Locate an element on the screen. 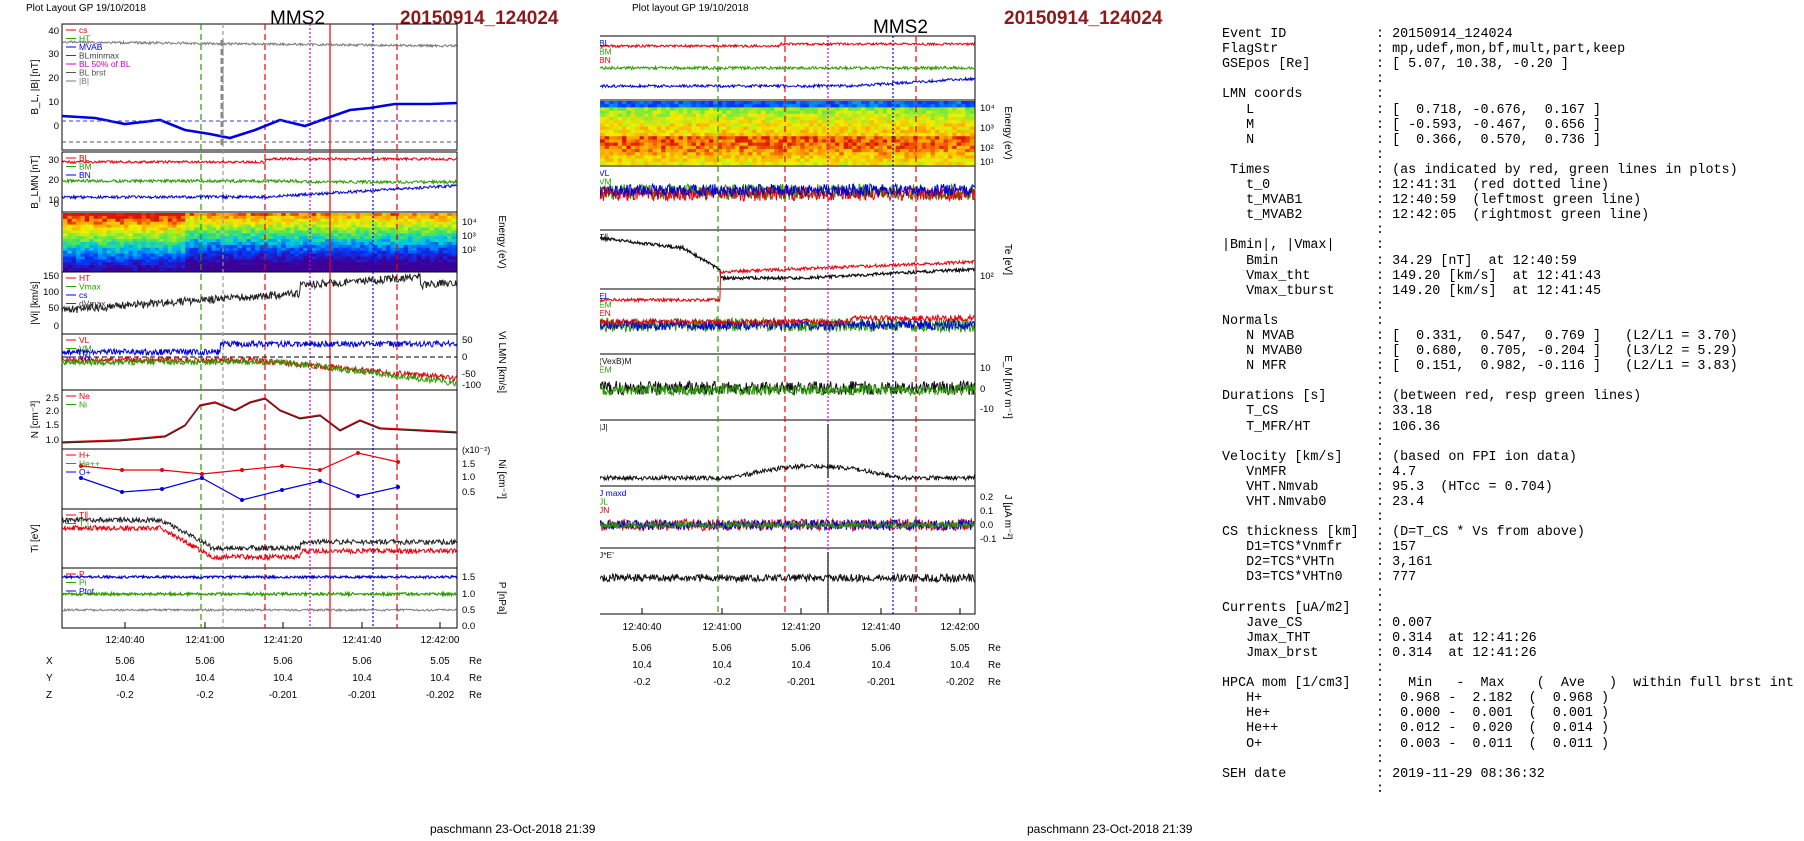  summary-key: O+ is located at coordinates (1242, 744).